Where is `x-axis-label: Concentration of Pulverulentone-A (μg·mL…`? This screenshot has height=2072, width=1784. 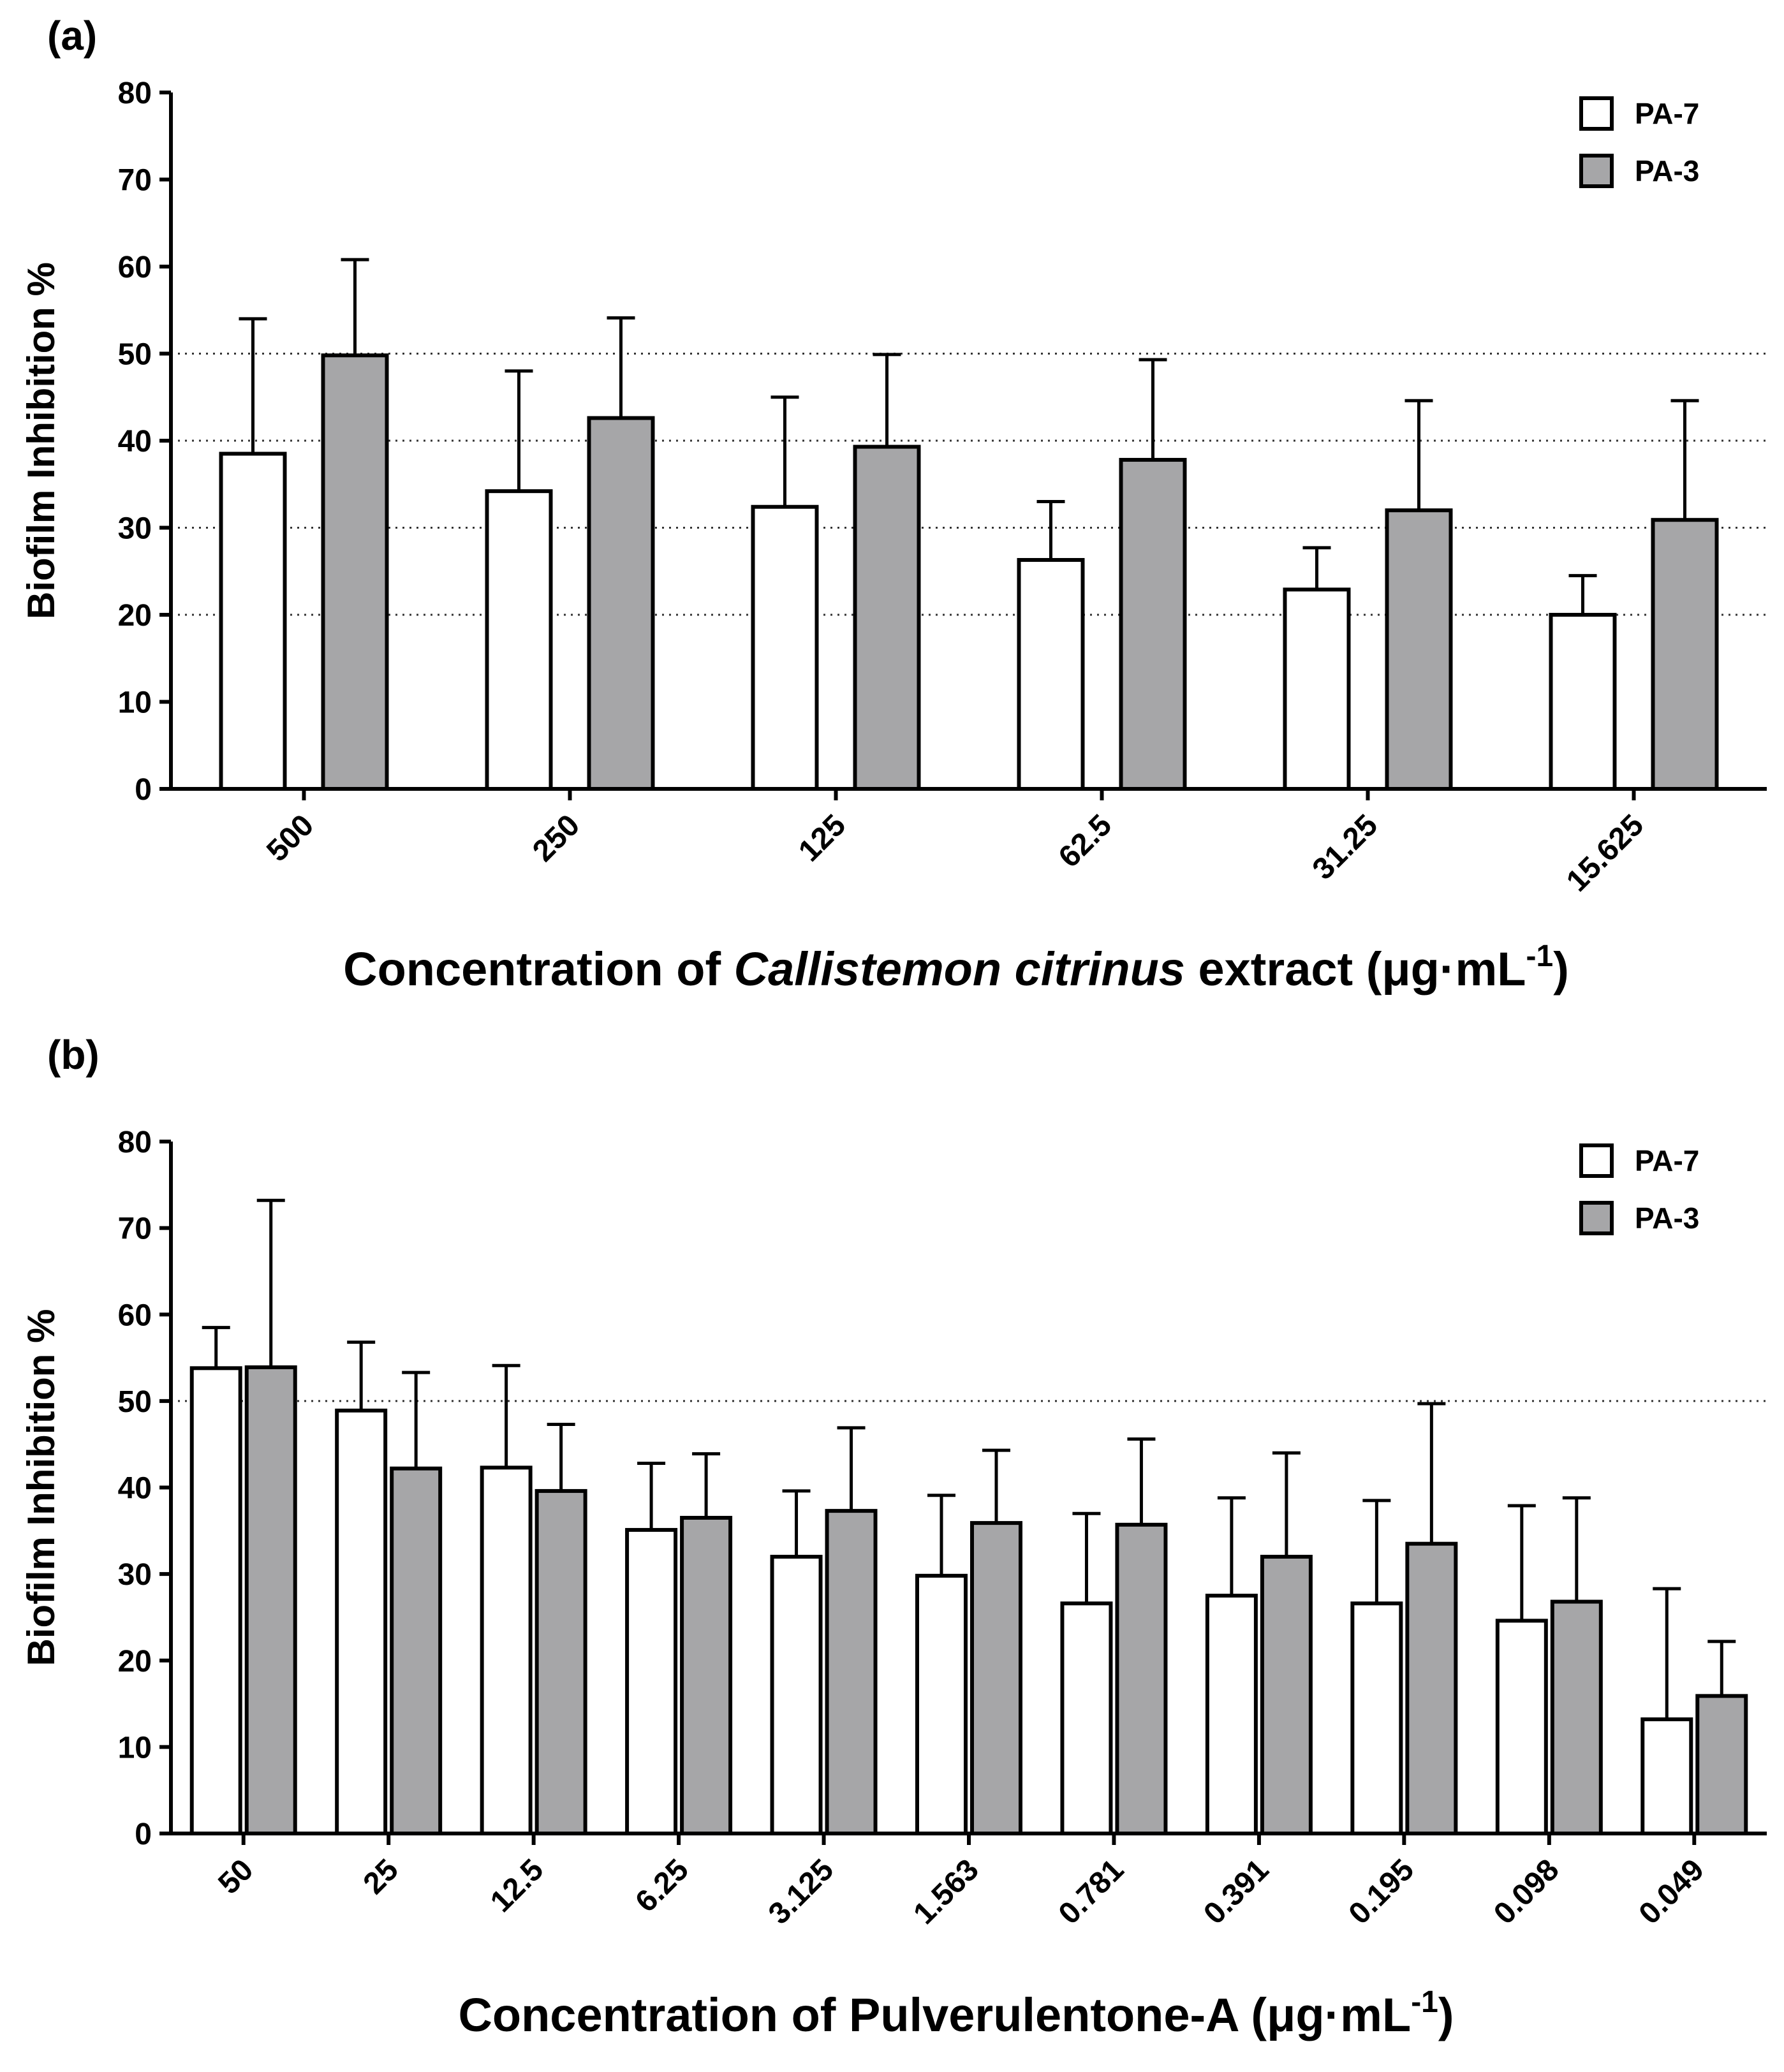
x-axis-label: Concentration of Pulverulentone-A (μg·mL… is located at coordinates (956, 2013).